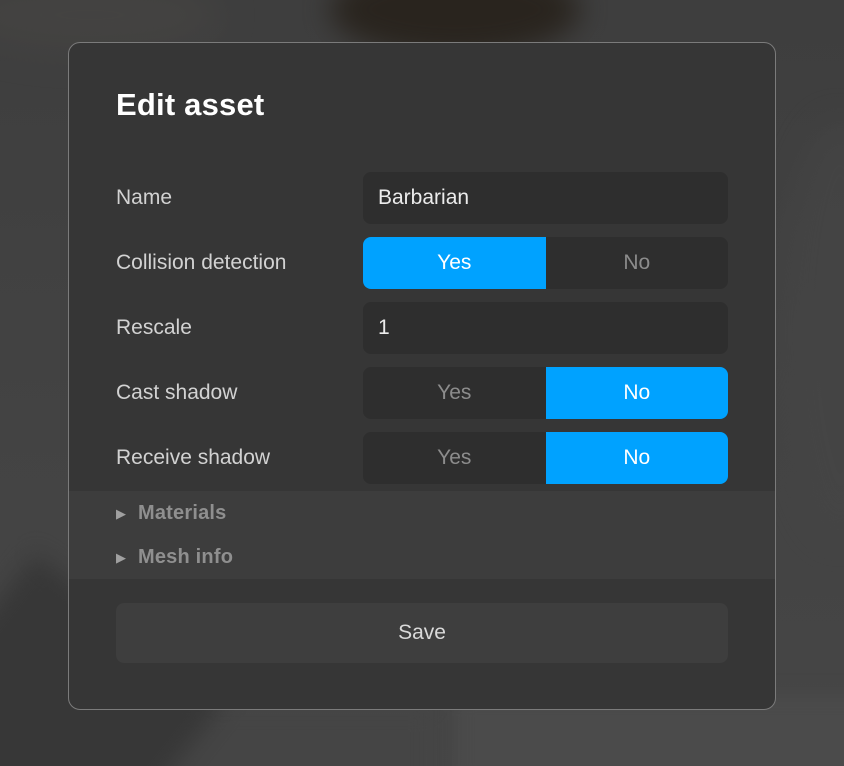 Image resolution: width=844 pixels, height=766 pixels. What do you see at coordinates (144, 197) in the screenshot?
I see `name-label: Name` at bounding box center [144, 197].